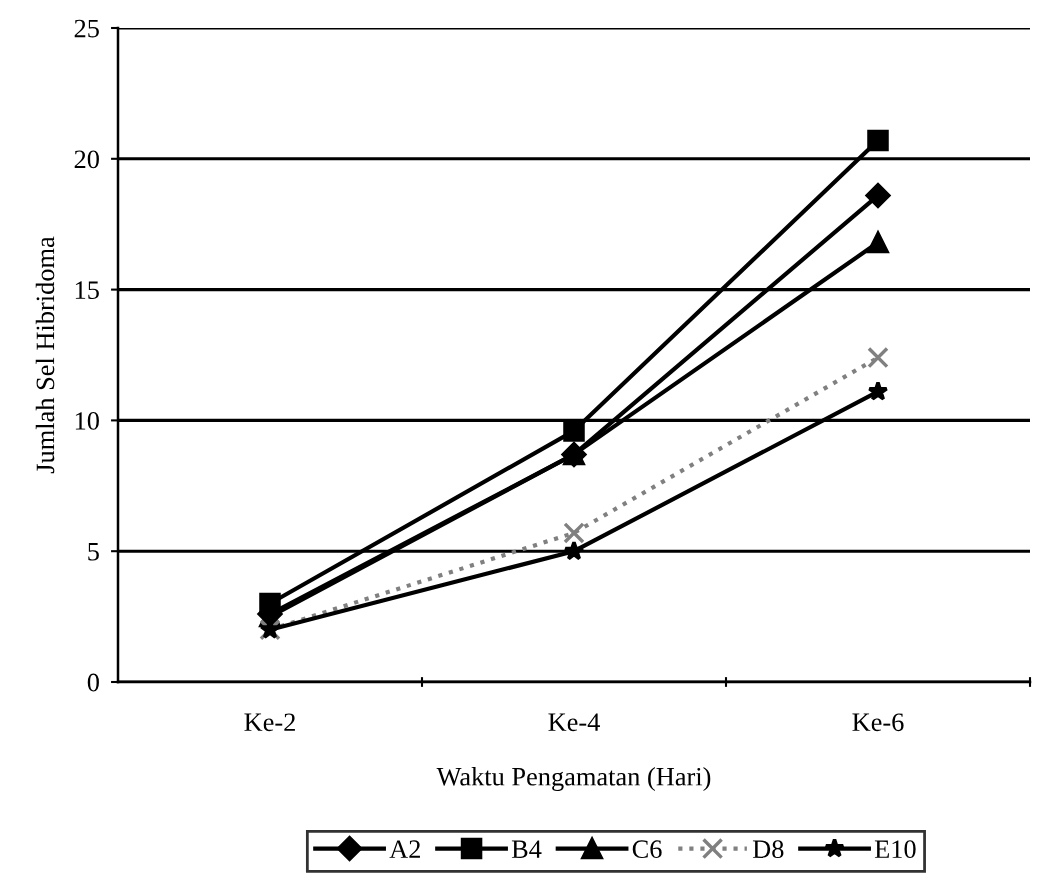 This screenshot has width=1044, height=889. Describe the element at coordinates (573, 779) in the screenshot. I see `x-axis-title: Waktu Pengamatan (Hari)` at that location.